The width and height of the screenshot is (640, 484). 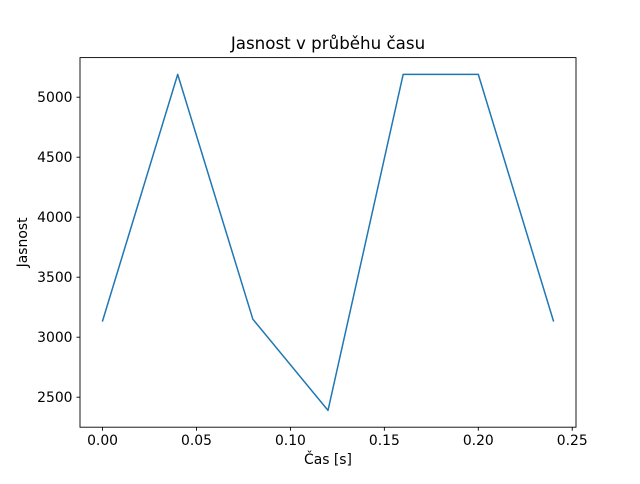 I want to click on y-tick-label: 2500, so click(x=54, y=398).